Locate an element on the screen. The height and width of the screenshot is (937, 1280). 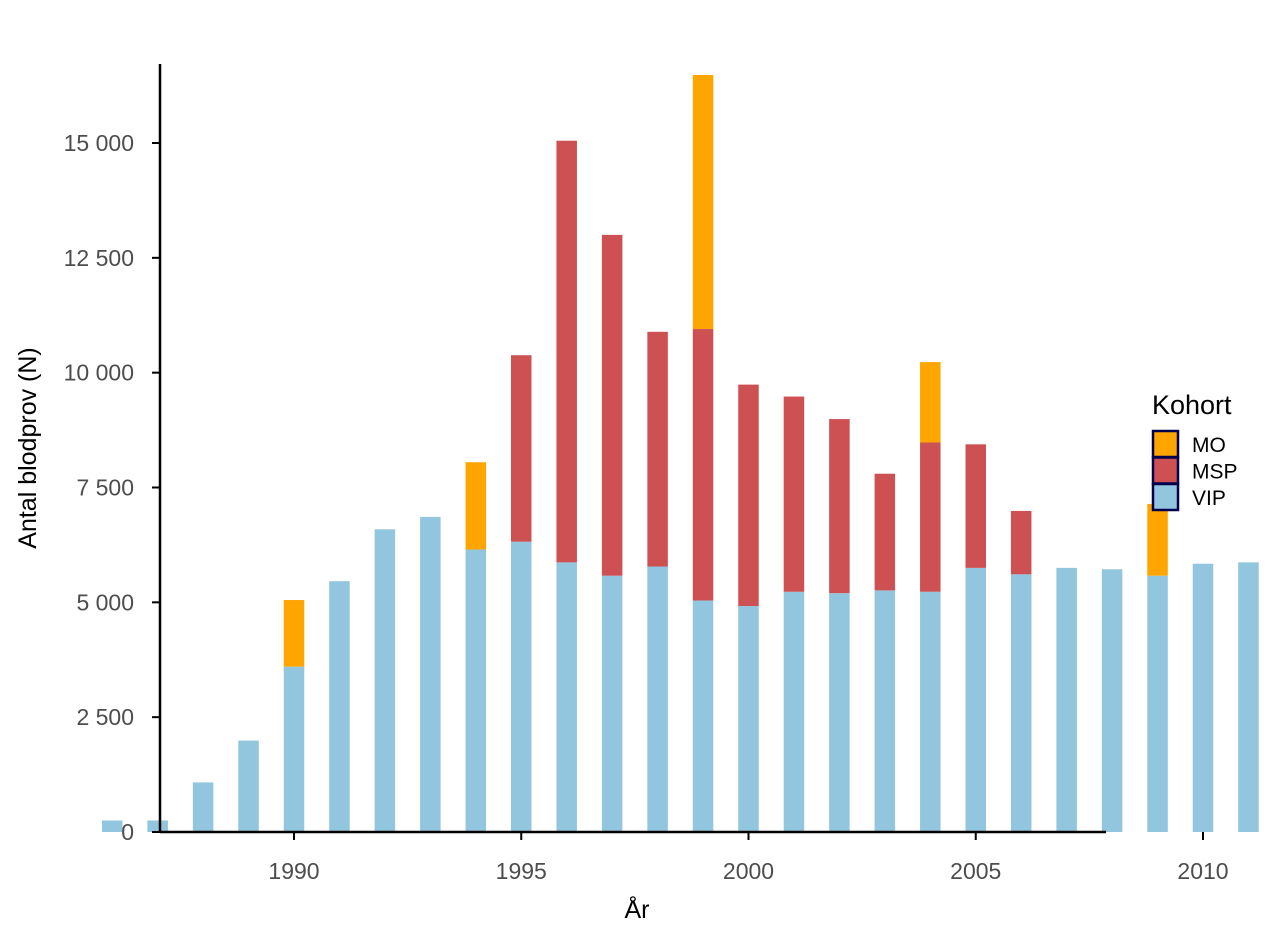
bar-vip-2005 is located at coordinates (975, 699).